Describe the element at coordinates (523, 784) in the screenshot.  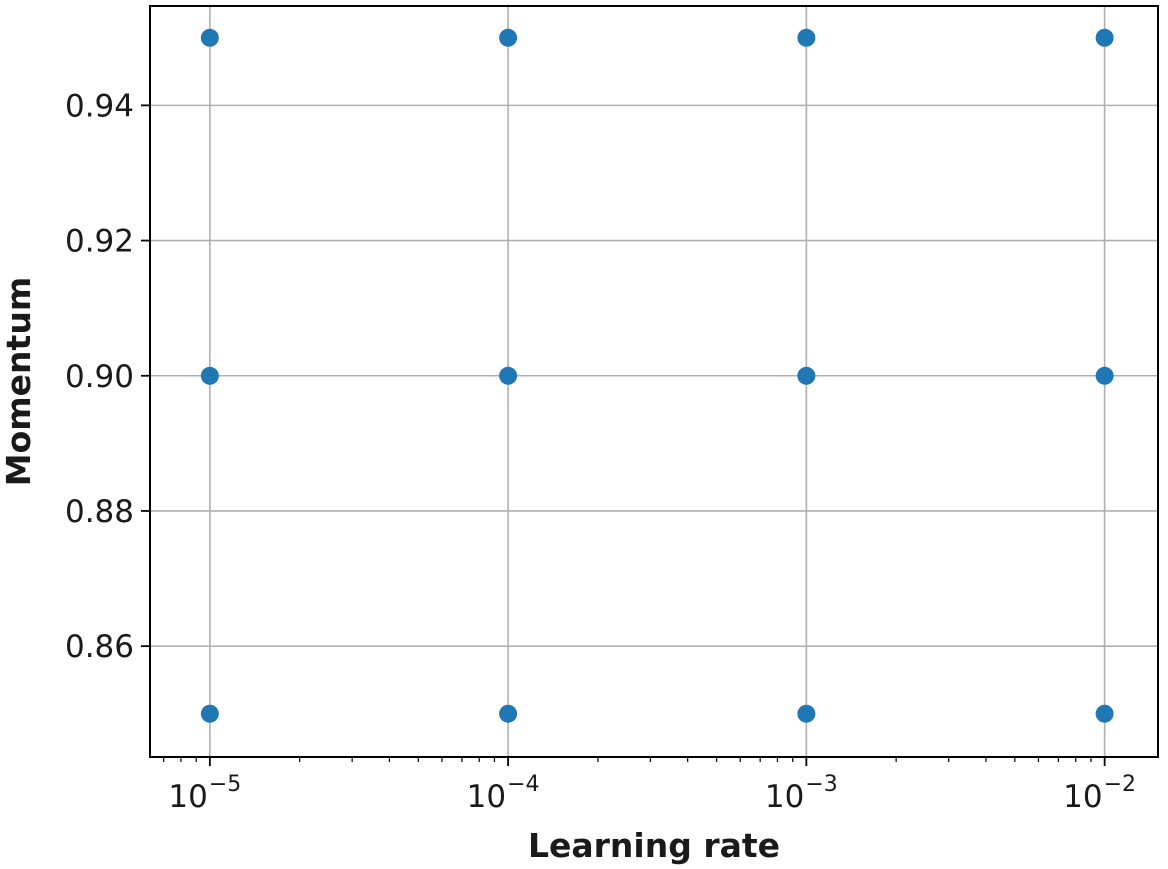
I see `x-tick-label-exponent: −4` at that location.